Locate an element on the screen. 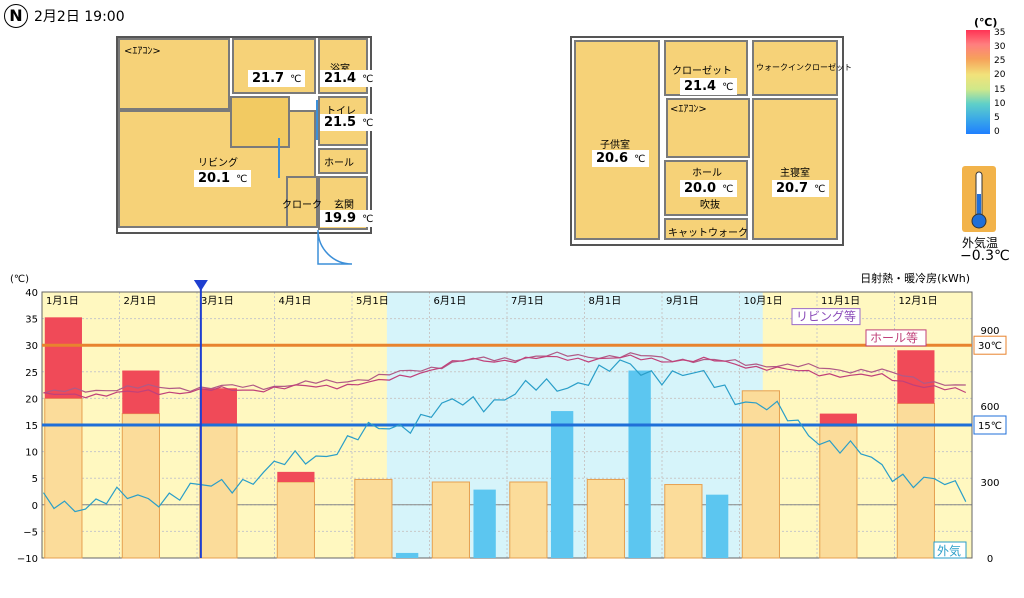 Image resolution: width=1024 pixels, height=598 pixels. x-tick-label: 8月1日 is located at coordinates (605, 301).